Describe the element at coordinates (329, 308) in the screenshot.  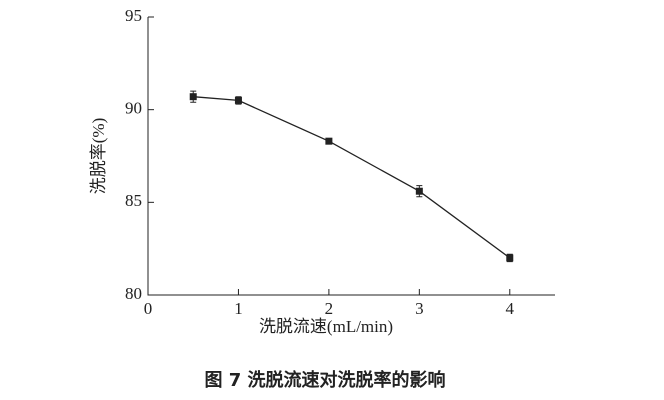
I see `x-tick-label: 2` at that location.